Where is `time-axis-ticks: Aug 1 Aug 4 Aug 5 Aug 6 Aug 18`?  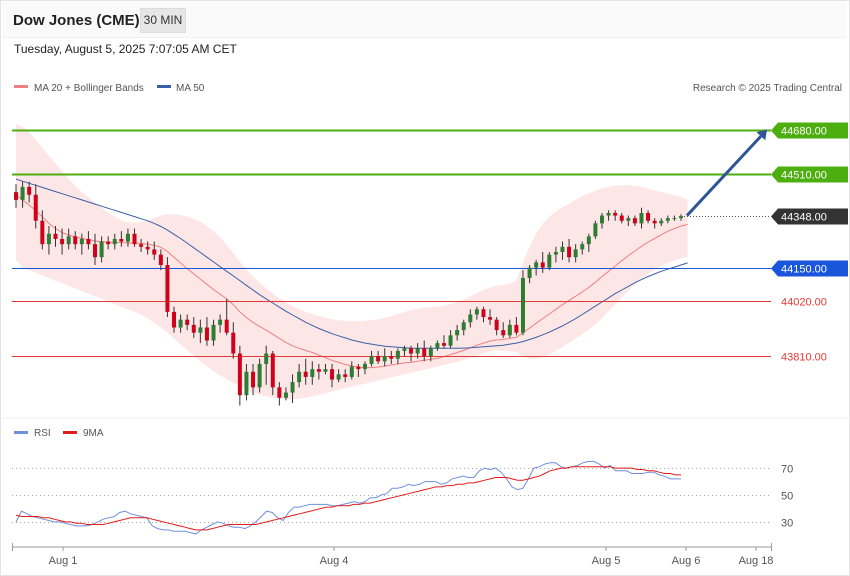
time-axis-ticks: Aug 1 Aug 4 Aug 5 Aug 6 Aug 18 is located at coordinates (392, 555).